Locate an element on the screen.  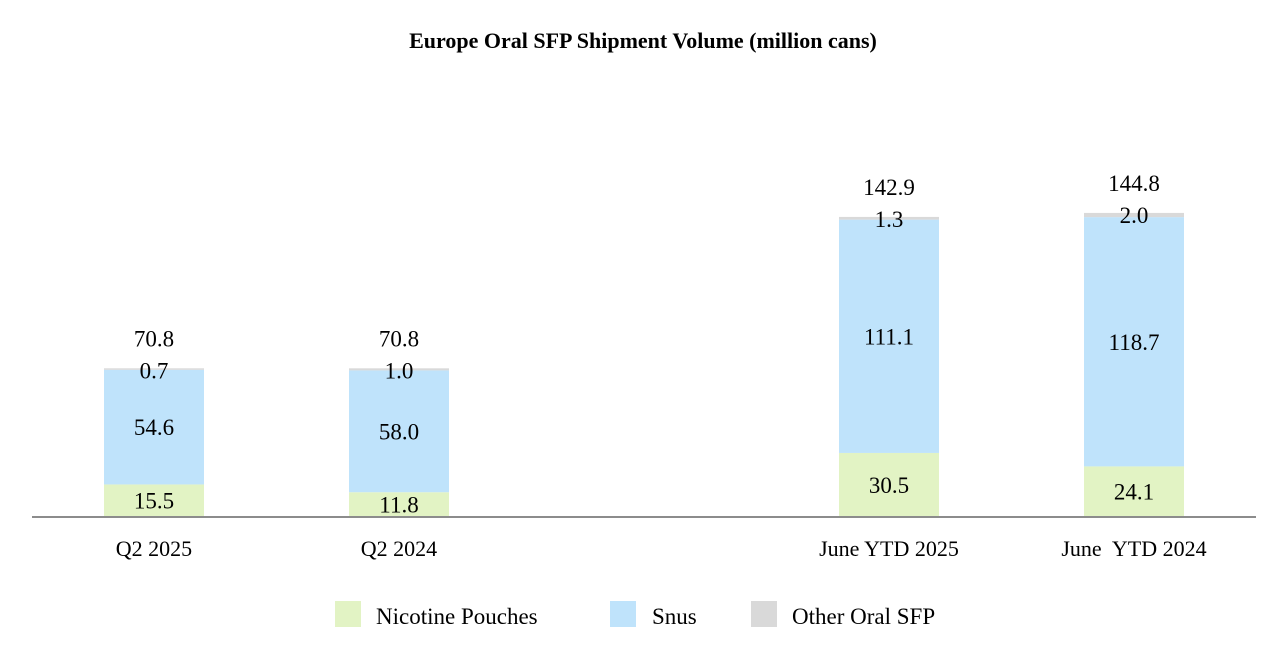
x-tick-label: June YTD 2024 is located at coordinates (1133, 548).